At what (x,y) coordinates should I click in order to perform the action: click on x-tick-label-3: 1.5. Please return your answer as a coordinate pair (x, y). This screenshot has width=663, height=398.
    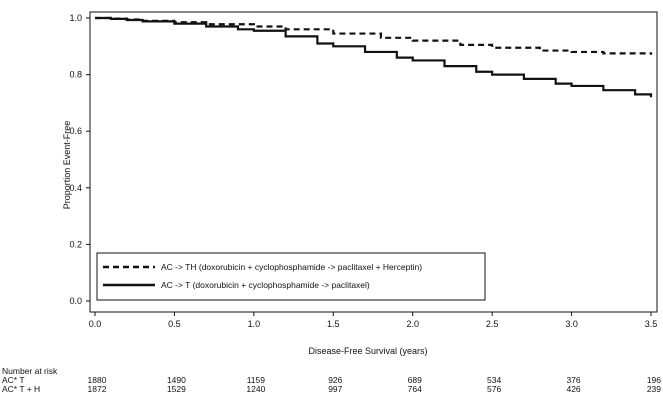
    Looking at the image, I should click on (333, 324).